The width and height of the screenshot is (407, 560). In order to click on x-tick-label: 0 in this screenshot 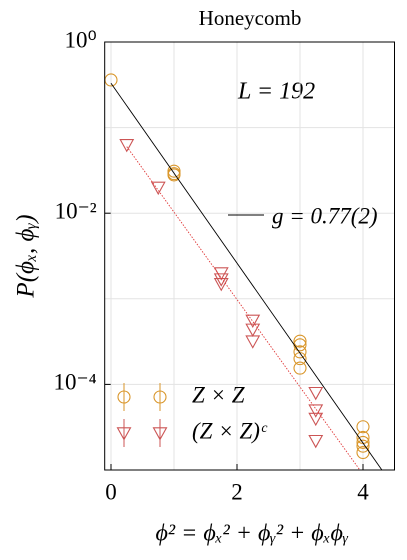, I will do `click(111, 491)`.